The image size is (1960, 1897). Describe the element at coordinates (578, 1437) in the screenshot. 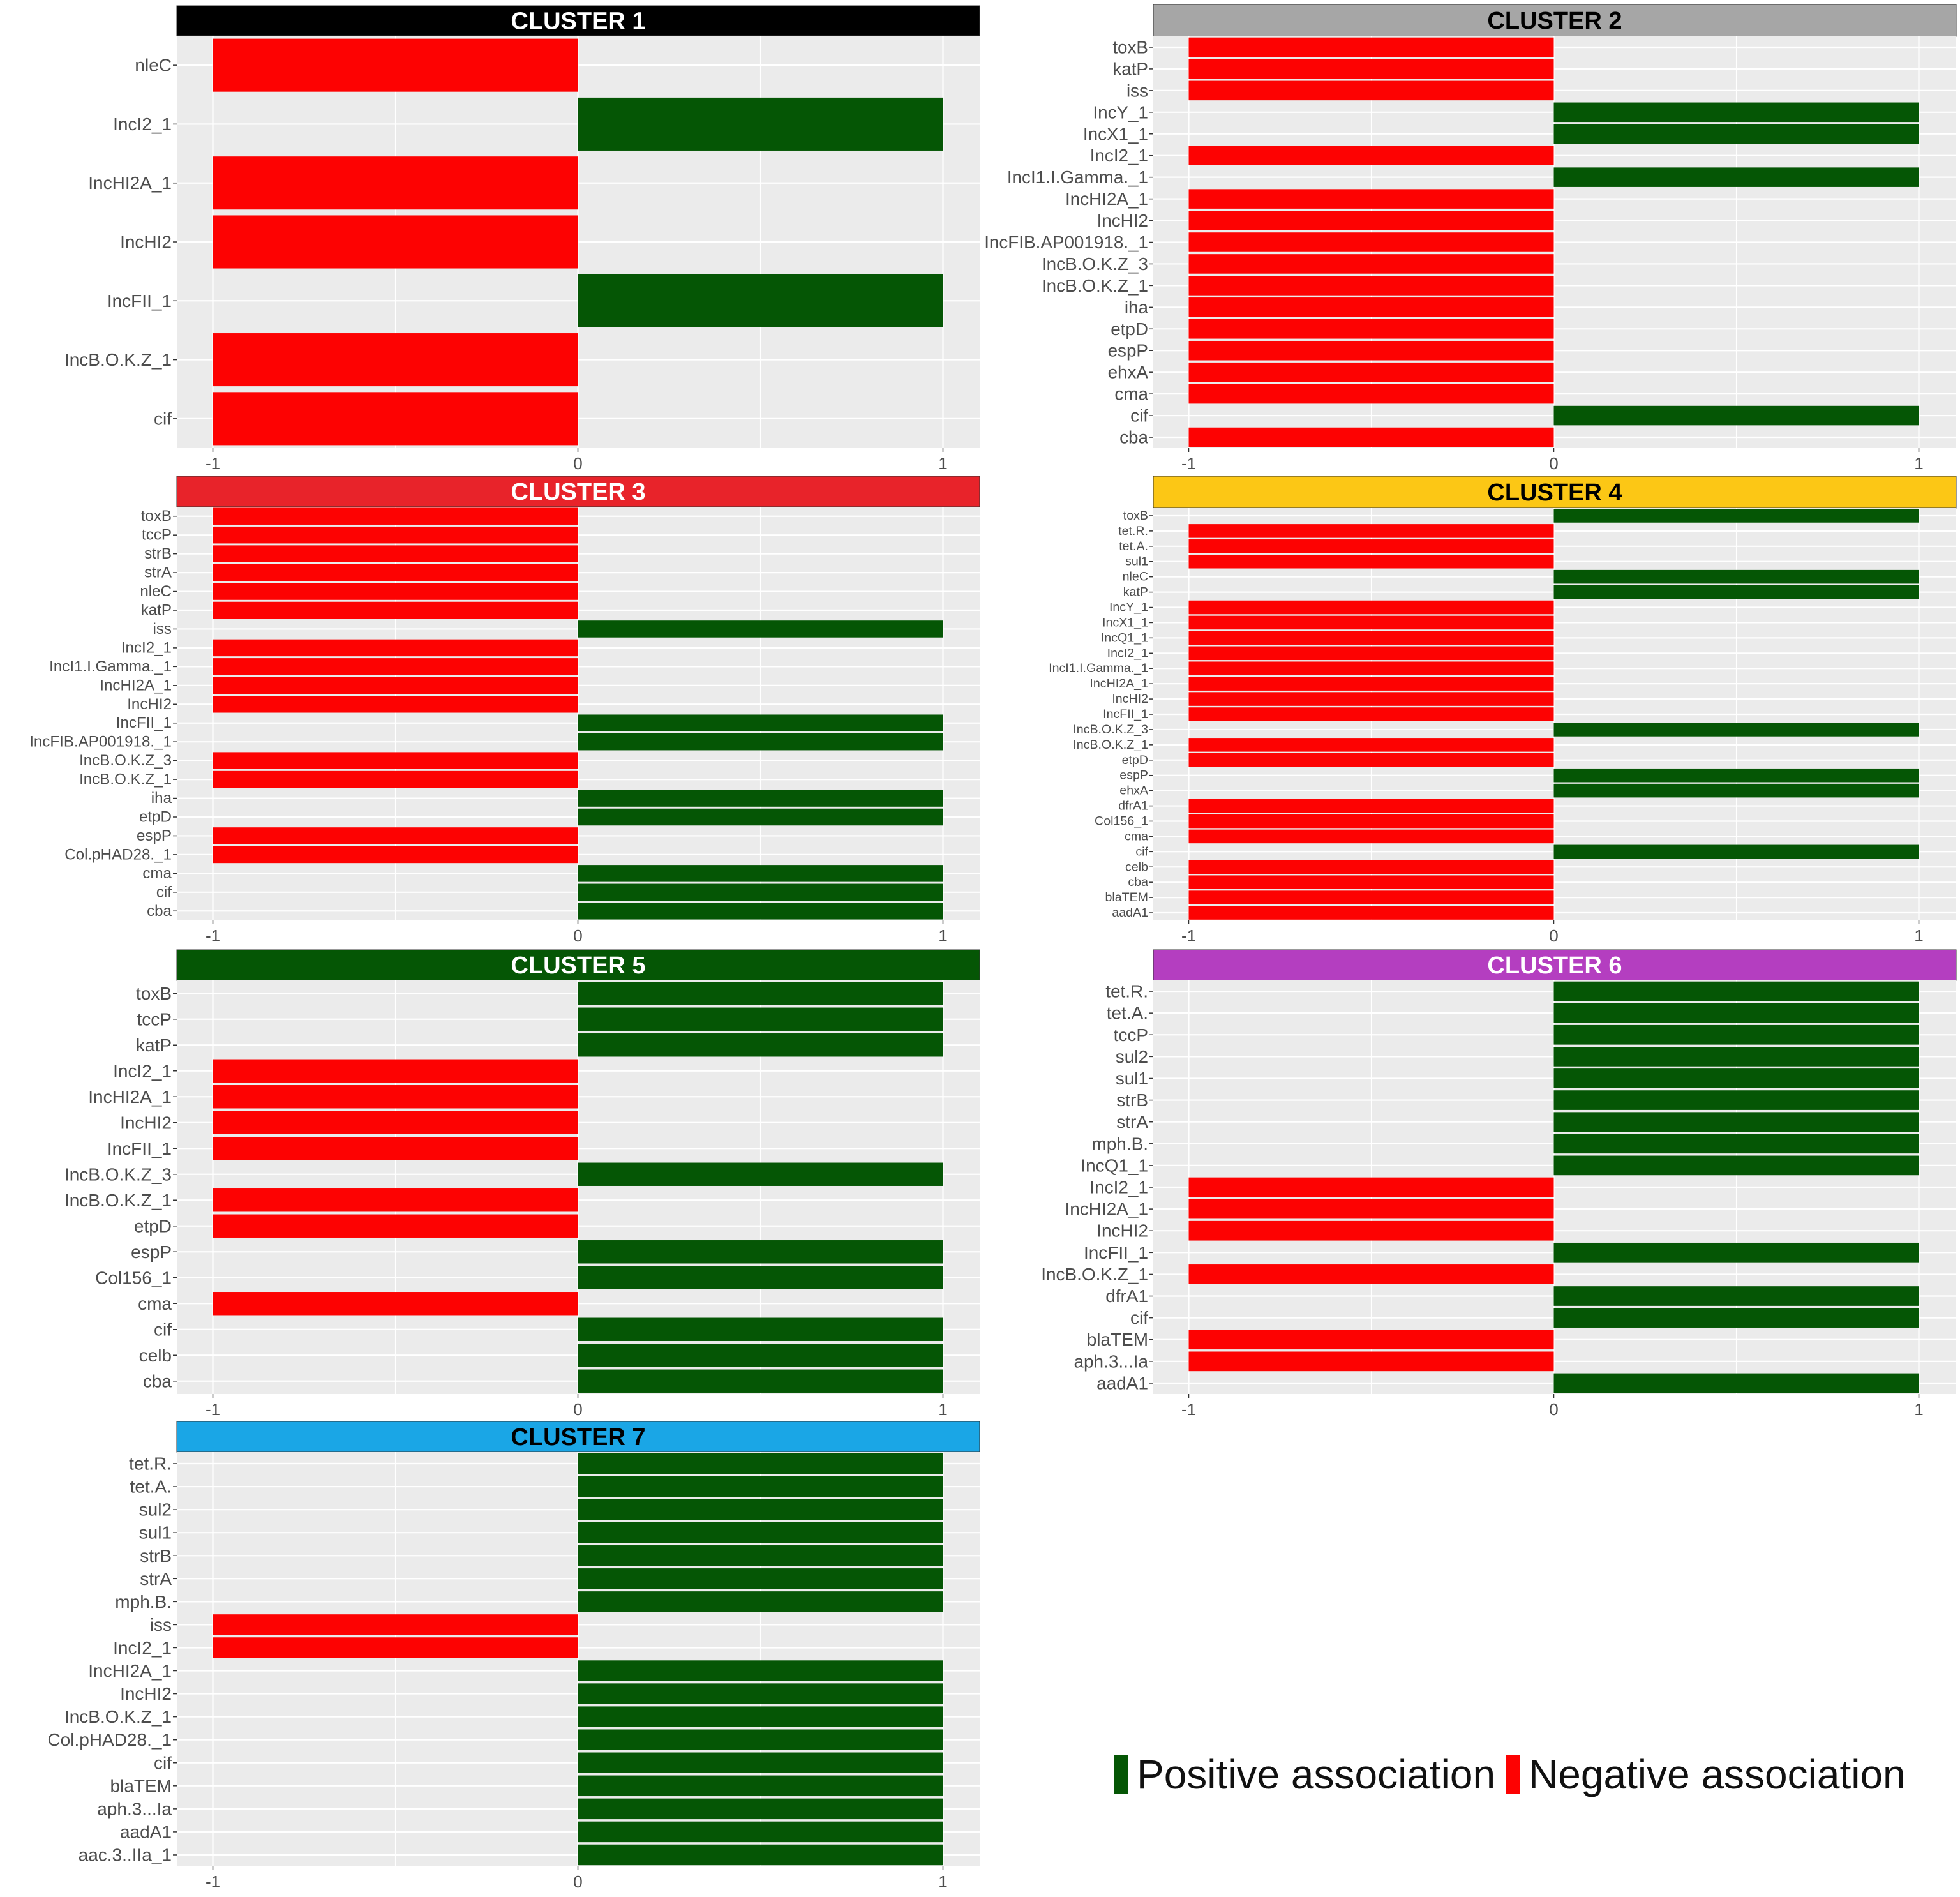

I see `cluster-strip` at that location.